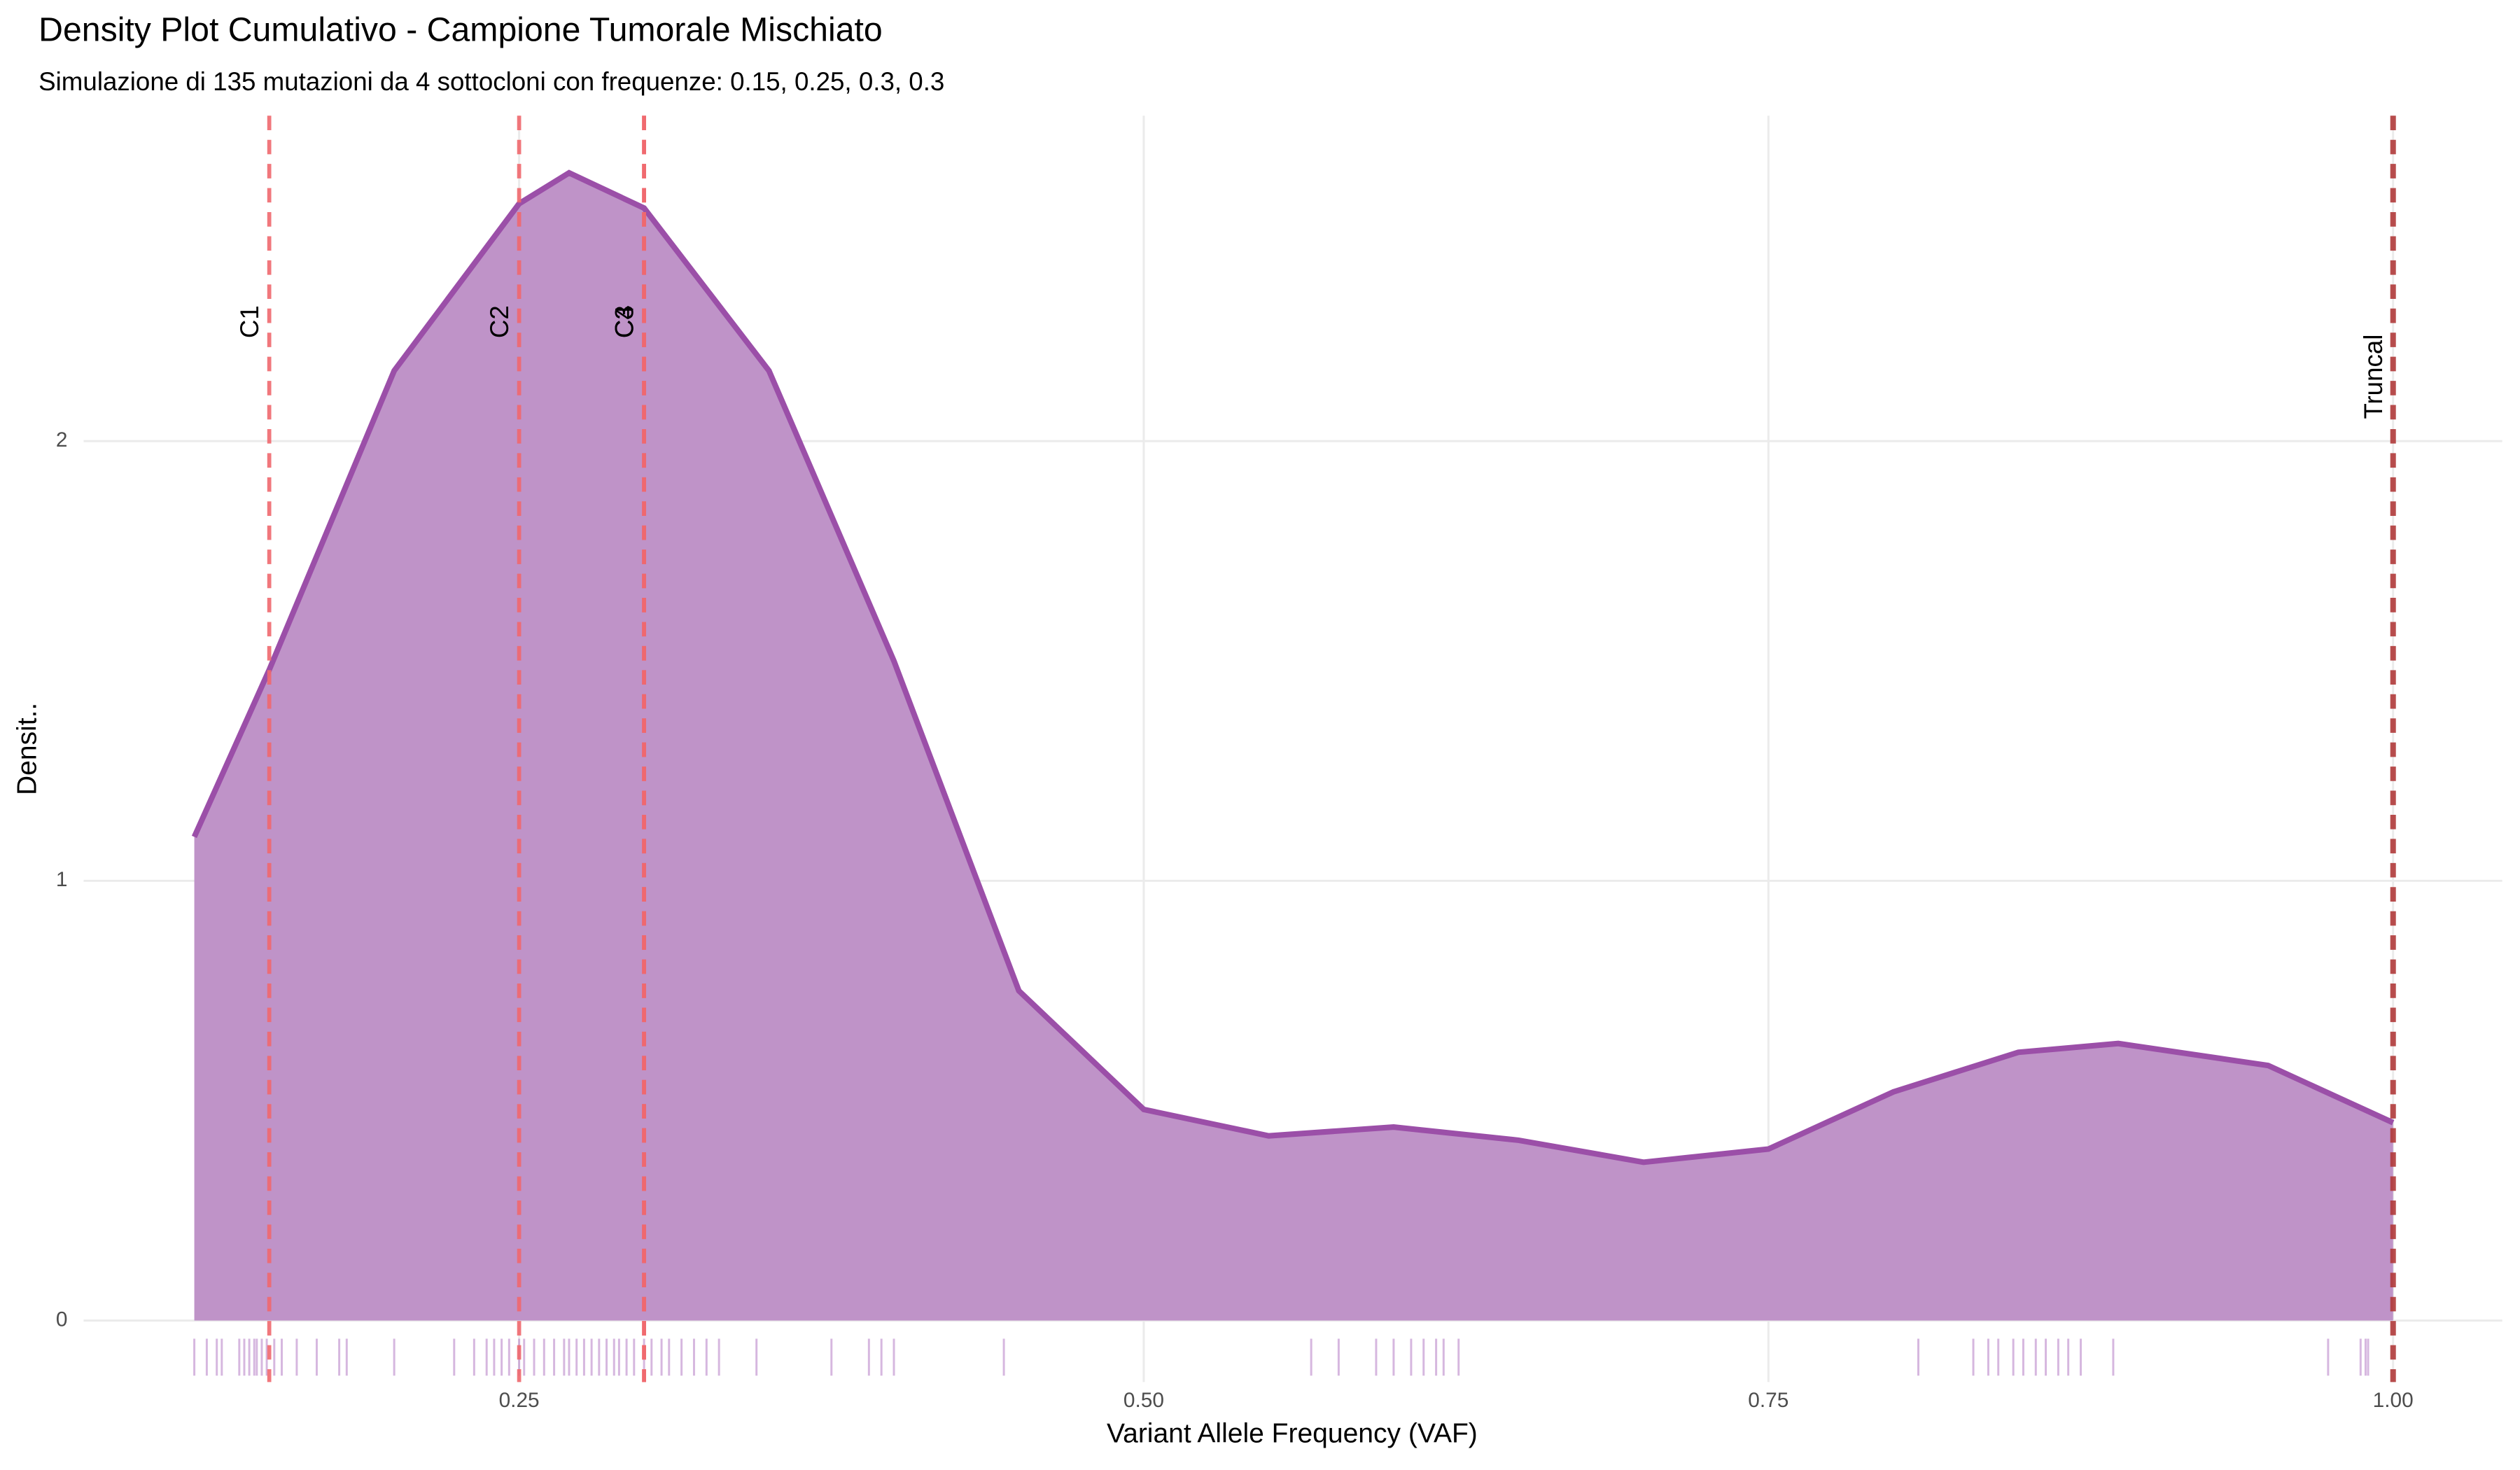 Image resolution: width=2520 pixels, height=1470 pixels. What do you see at coordinates (2393, 1400) in the screenshot?
I see `x-tick-label: 1.00` at bounding box center [2393, 1400].